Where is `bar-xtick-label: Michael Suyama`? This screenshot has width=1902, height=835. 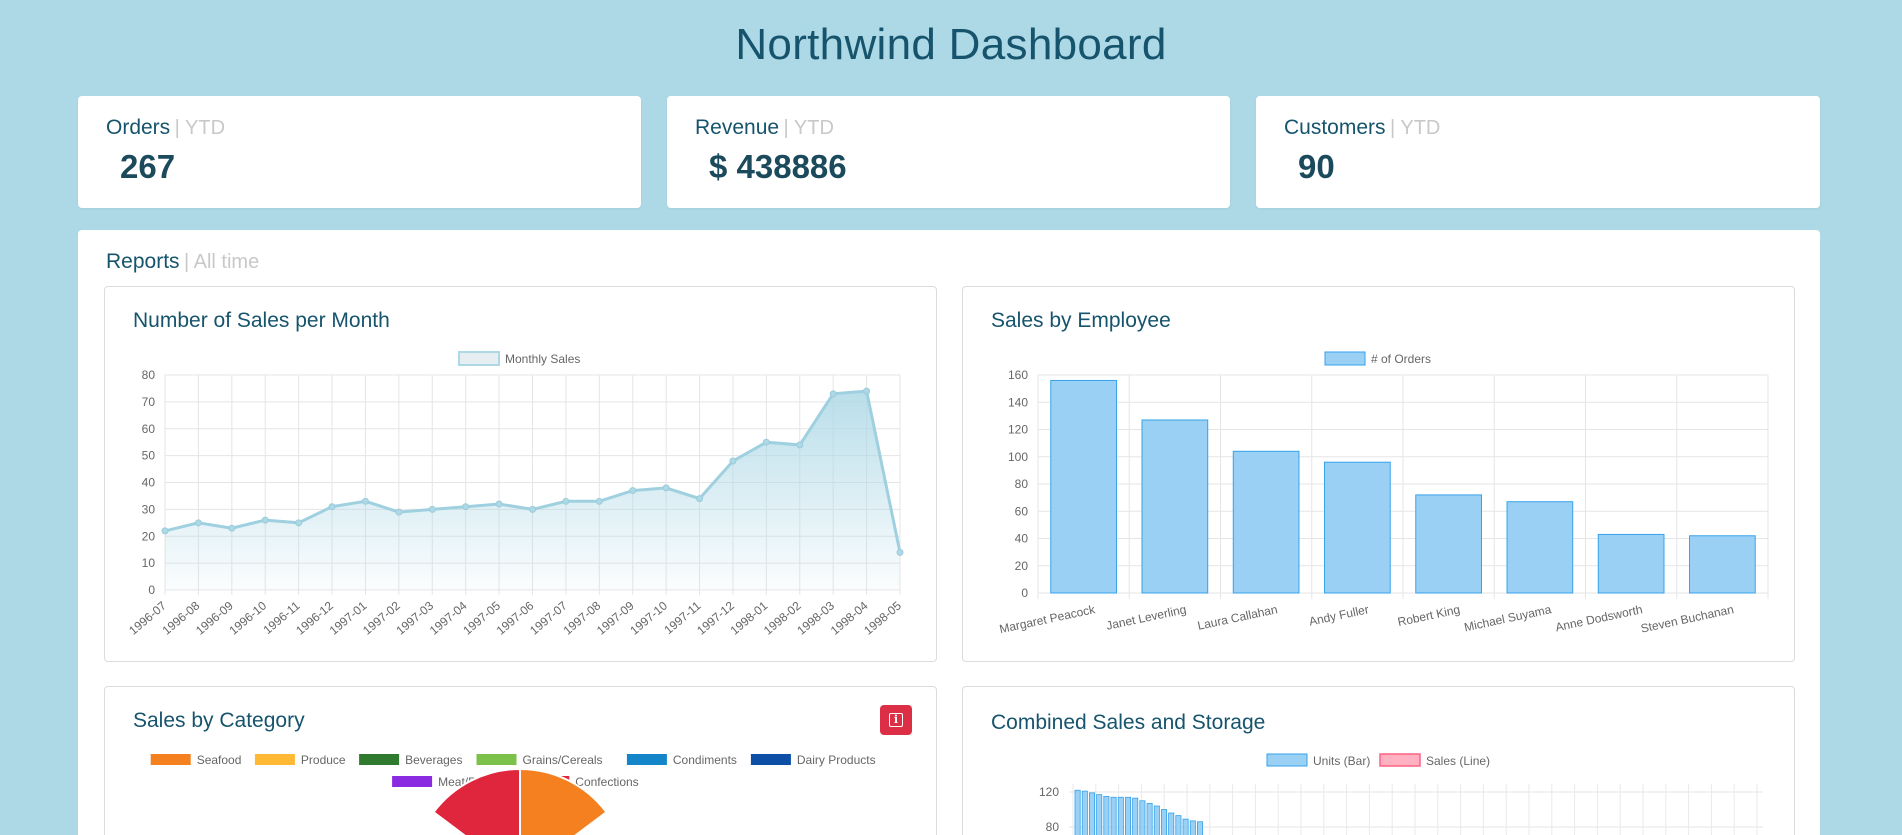
bar-xtick-label: Michael Suyama is located at coordinates (1508, 618).